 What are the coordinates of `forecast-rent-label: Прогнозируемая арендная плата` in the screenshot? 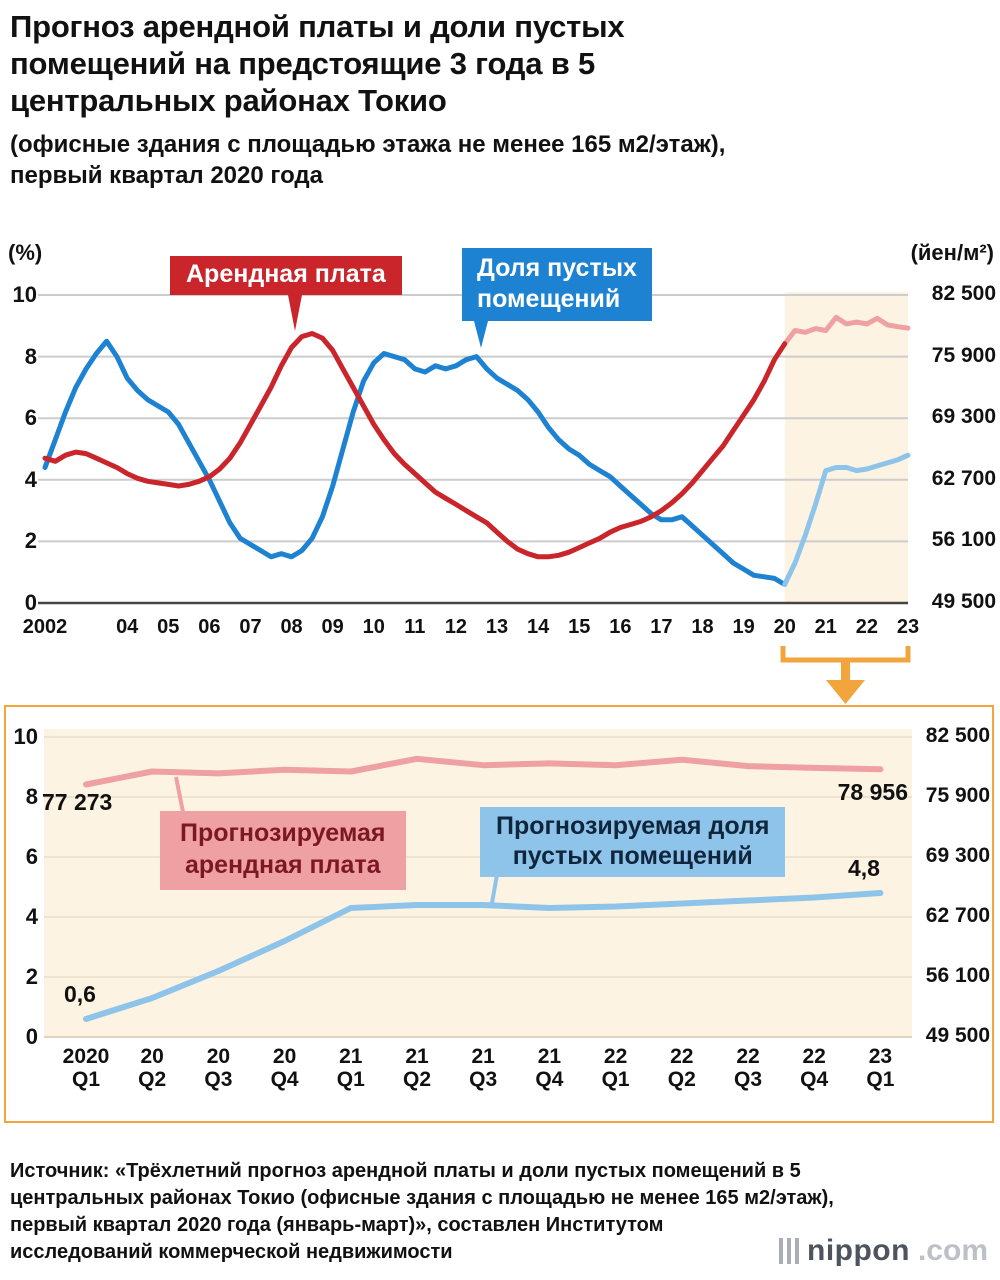 It's located at (283, 850).